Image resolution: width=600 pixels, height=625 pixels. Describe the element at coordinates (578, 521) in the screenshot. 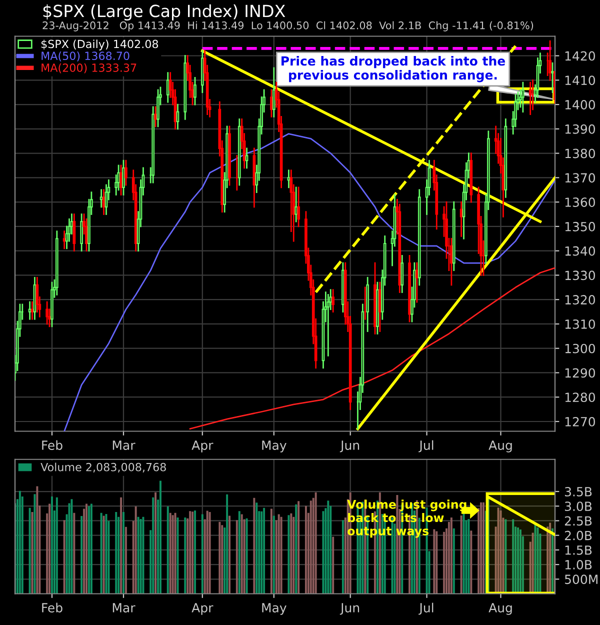

I see `y-tick-label: 2.5B` at that location.